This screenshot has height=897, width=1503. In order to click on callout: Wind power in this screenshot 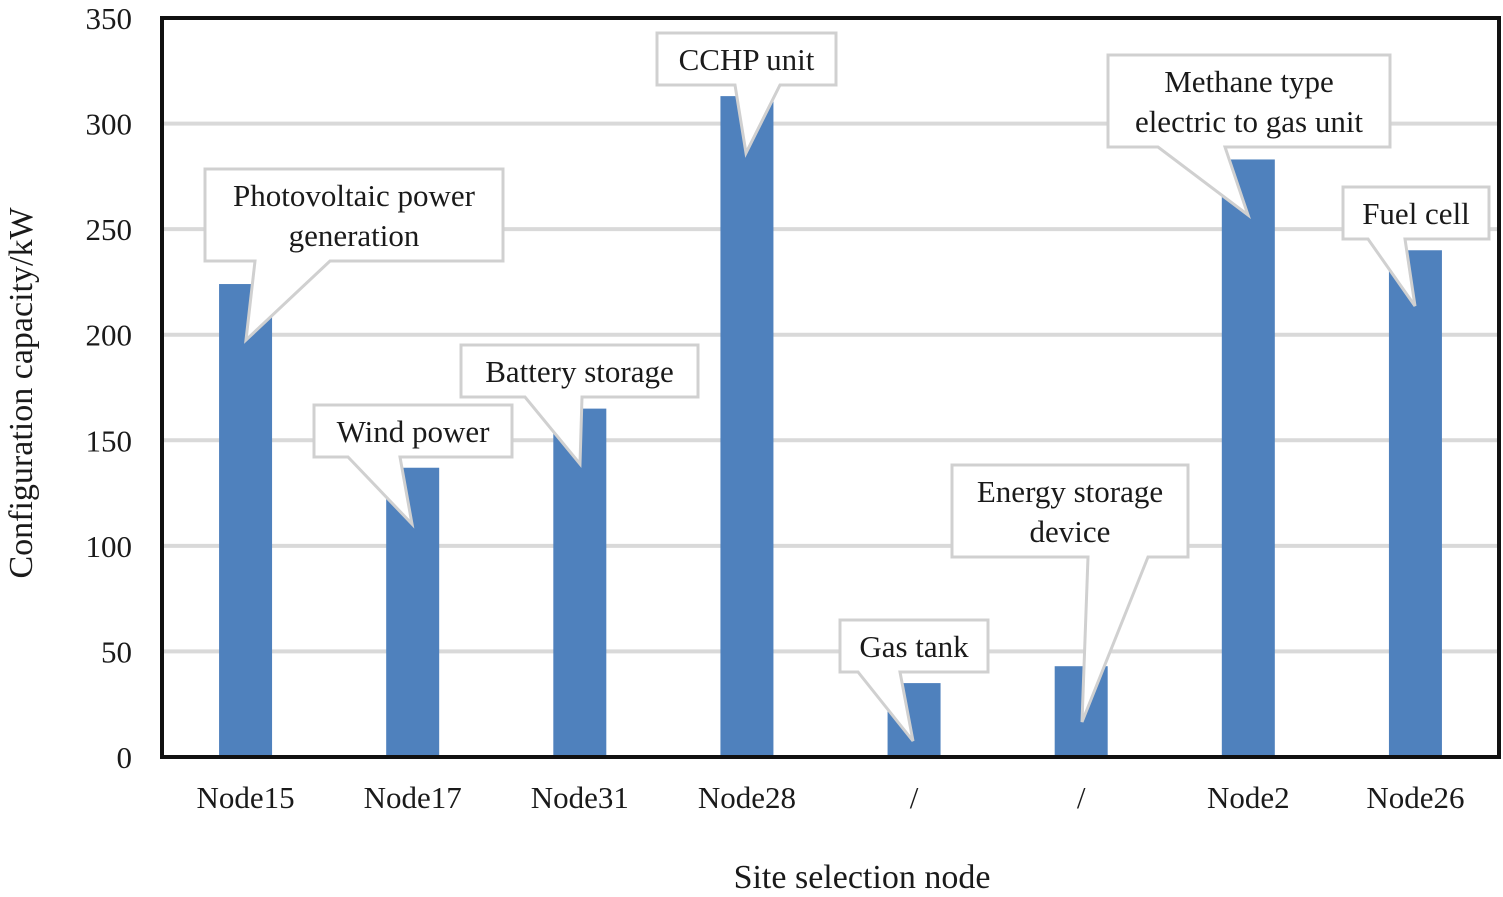, I will do `click(413, 466)`.